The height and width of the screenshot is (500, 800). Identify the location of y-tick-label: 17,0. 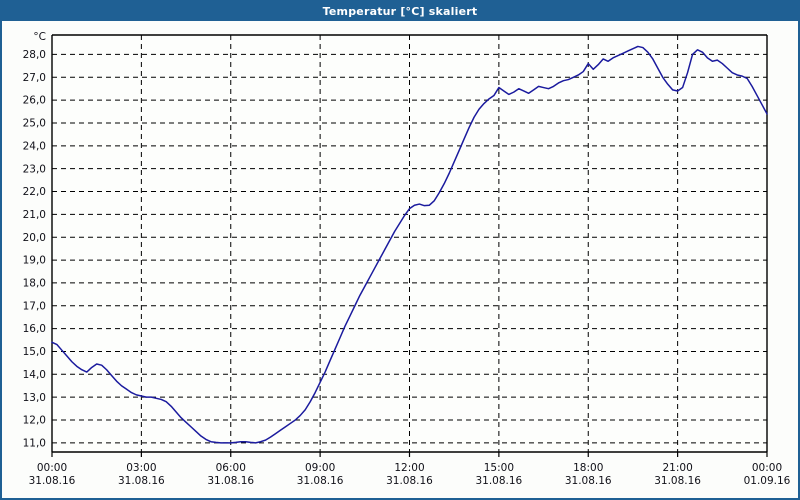
(34, 306).